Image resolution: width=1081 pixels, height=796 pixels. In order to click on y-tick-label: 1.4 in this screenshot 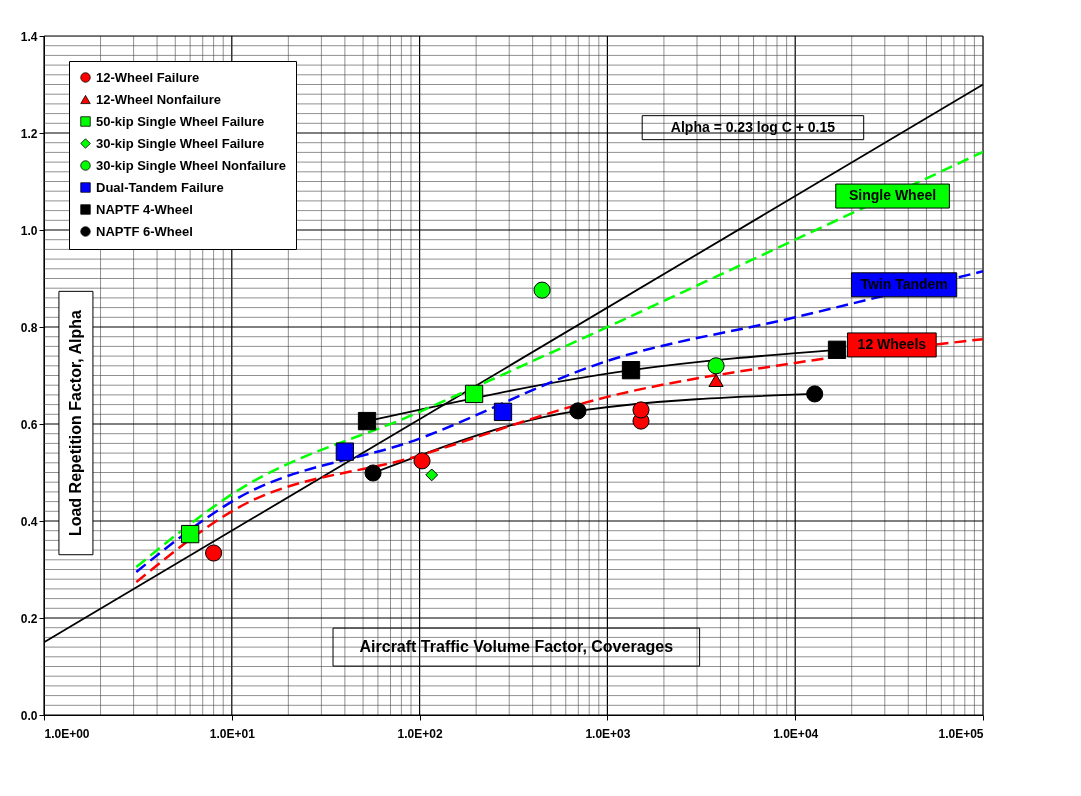, I will do `click(29, 36)`.